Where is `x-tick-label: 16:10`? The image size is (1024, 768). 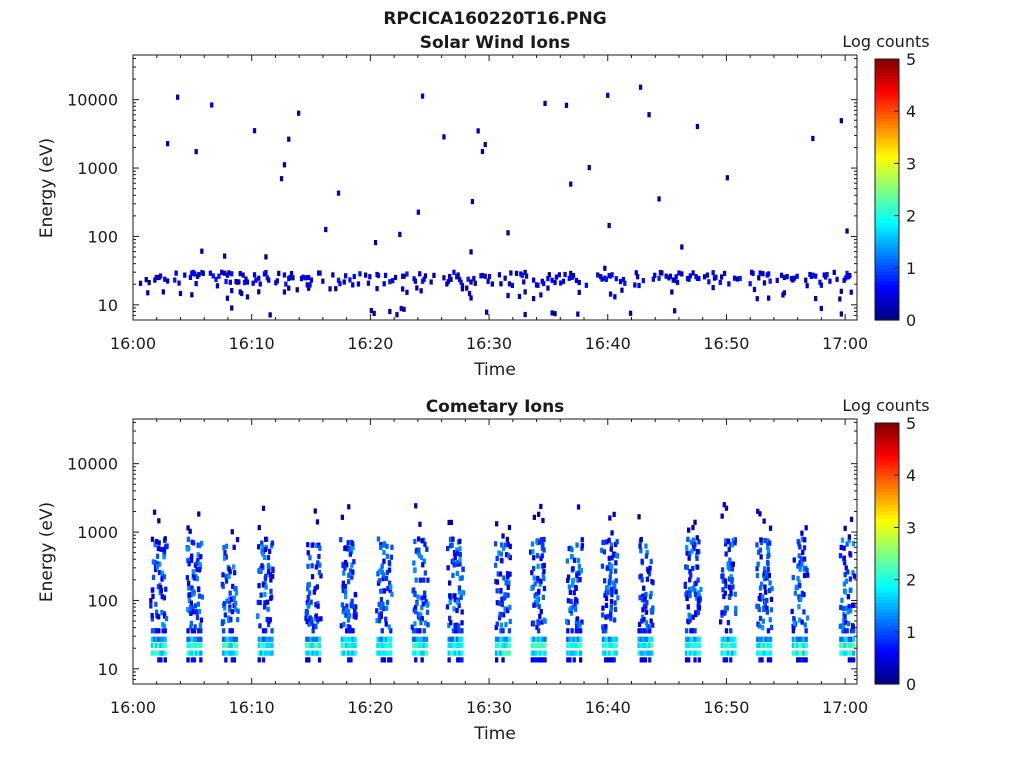 x-tick-label: 16:10 is located at coordinates (252, 343).